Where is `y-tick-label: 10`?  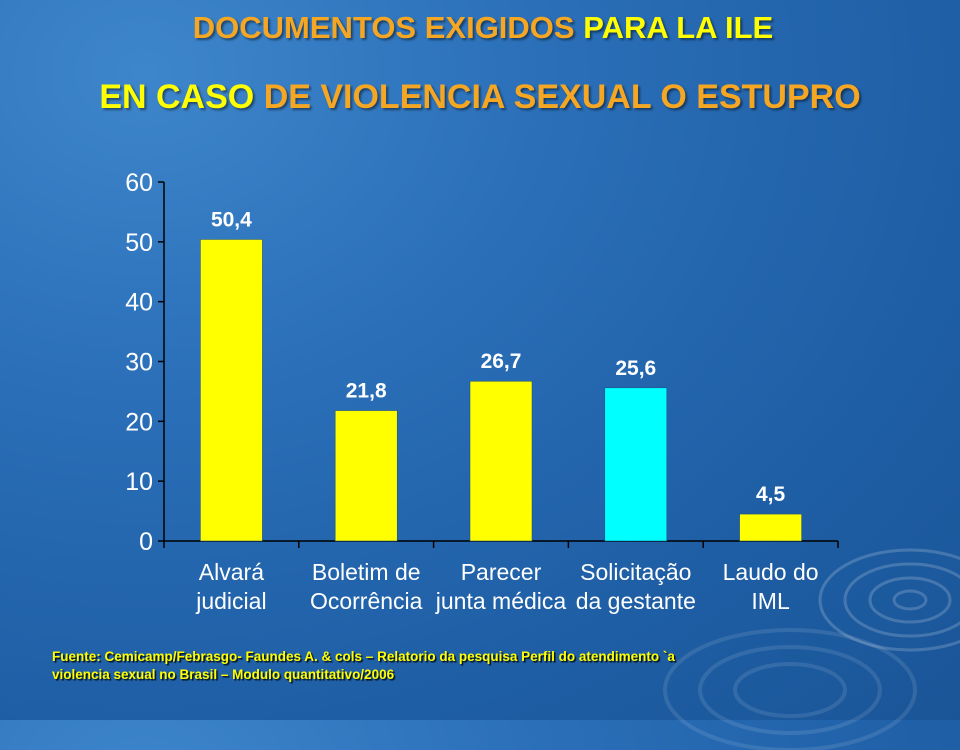
y-tick-label: 10 is located at coordinates (139, 482).